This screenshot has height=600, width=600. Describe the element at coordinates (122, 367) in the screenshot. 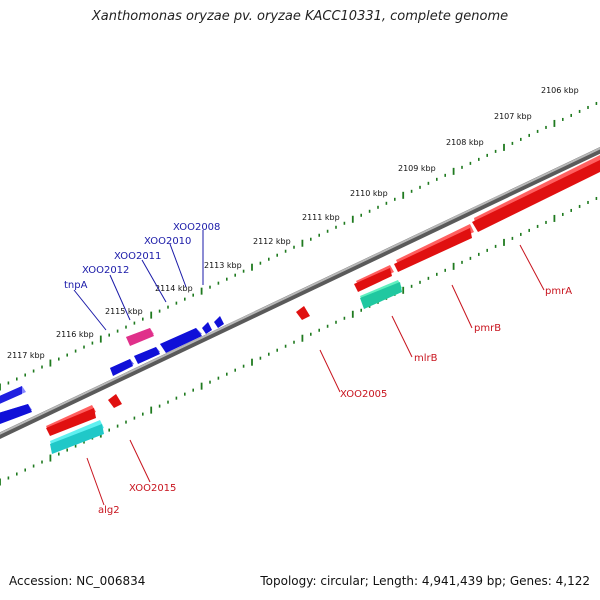

I see `gene-block-tnpa` at that location.